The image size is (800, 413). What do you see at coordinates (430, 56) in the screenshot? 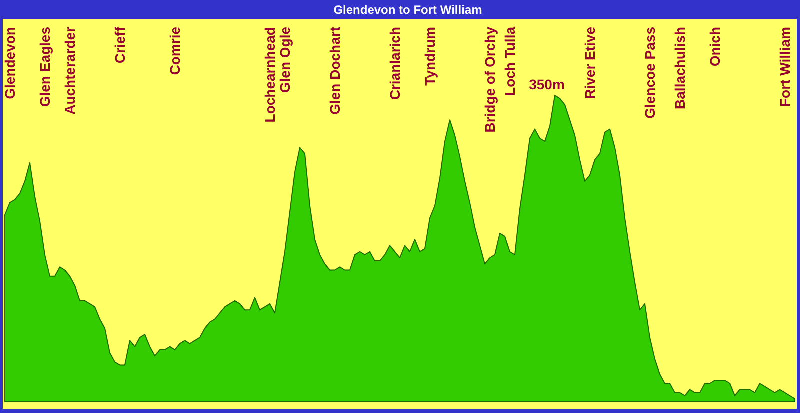
I see `x-tick-label: Tyndrum` at bounding box center [430, 56].